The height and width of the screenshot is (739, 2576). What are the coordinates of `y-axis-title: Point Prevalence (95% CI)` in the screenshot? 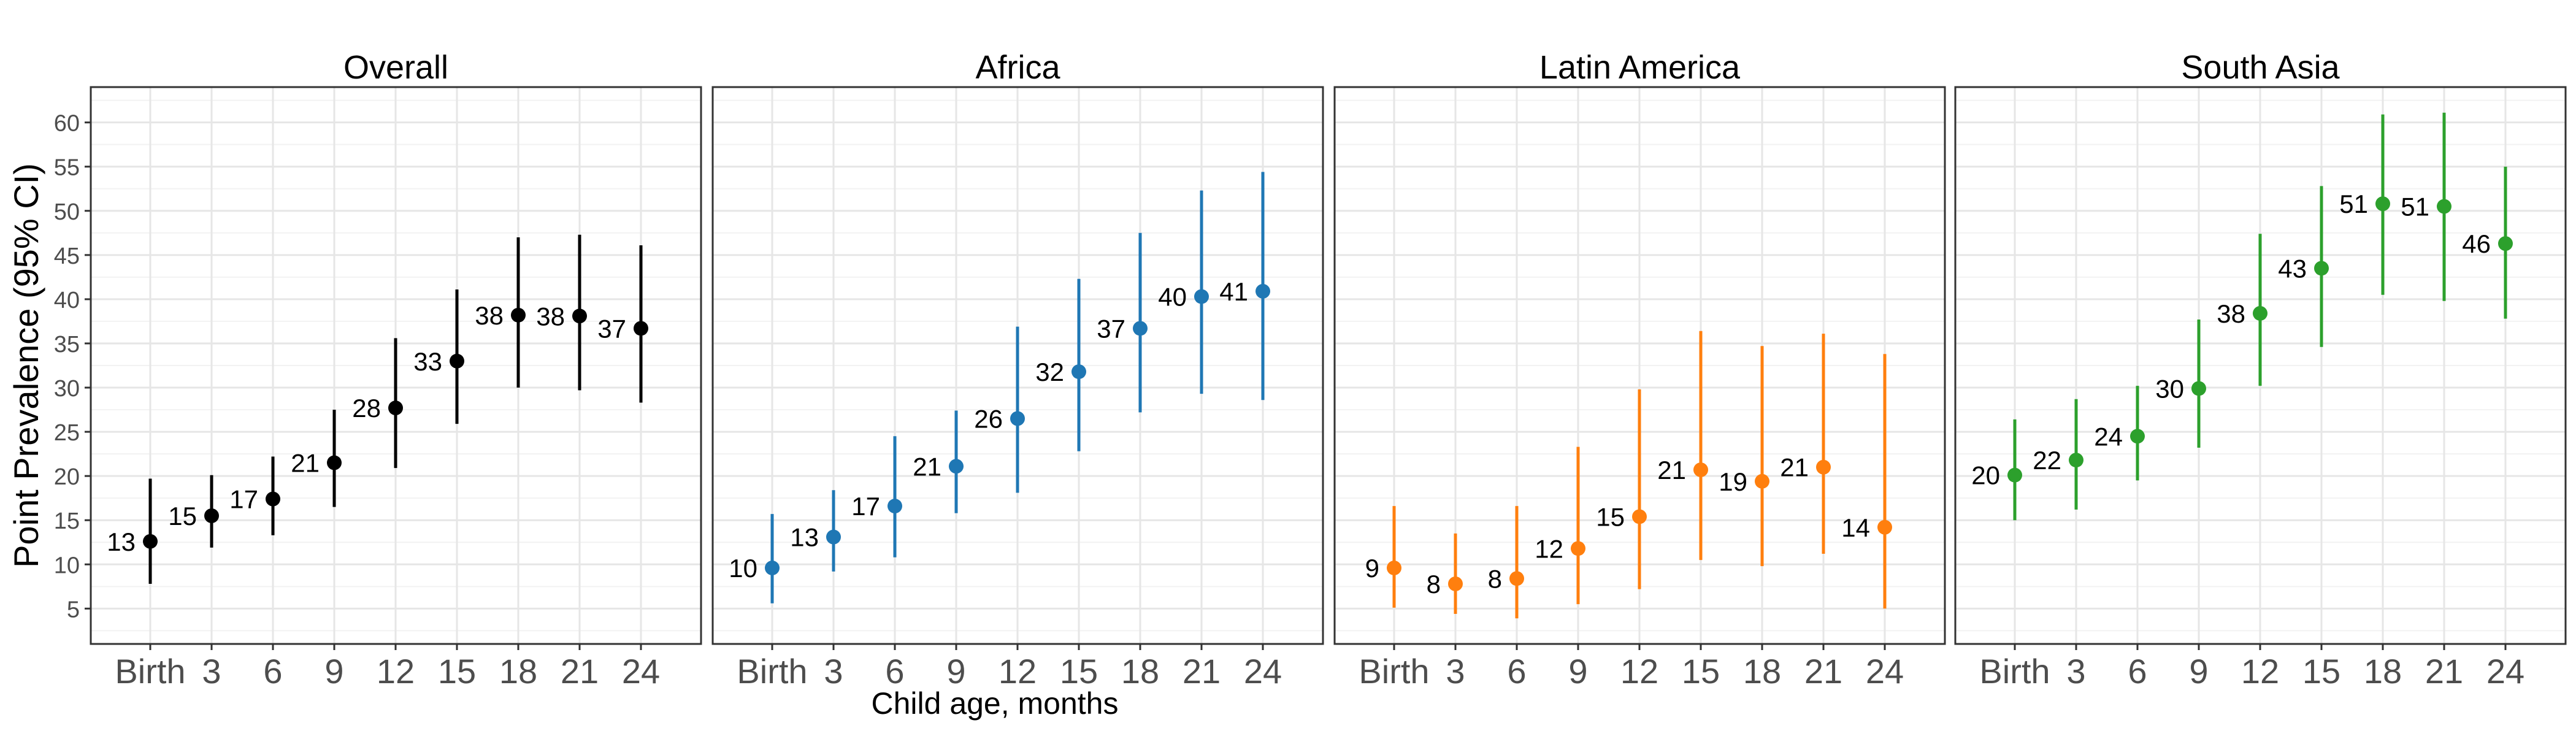 It's located at (26, 366).